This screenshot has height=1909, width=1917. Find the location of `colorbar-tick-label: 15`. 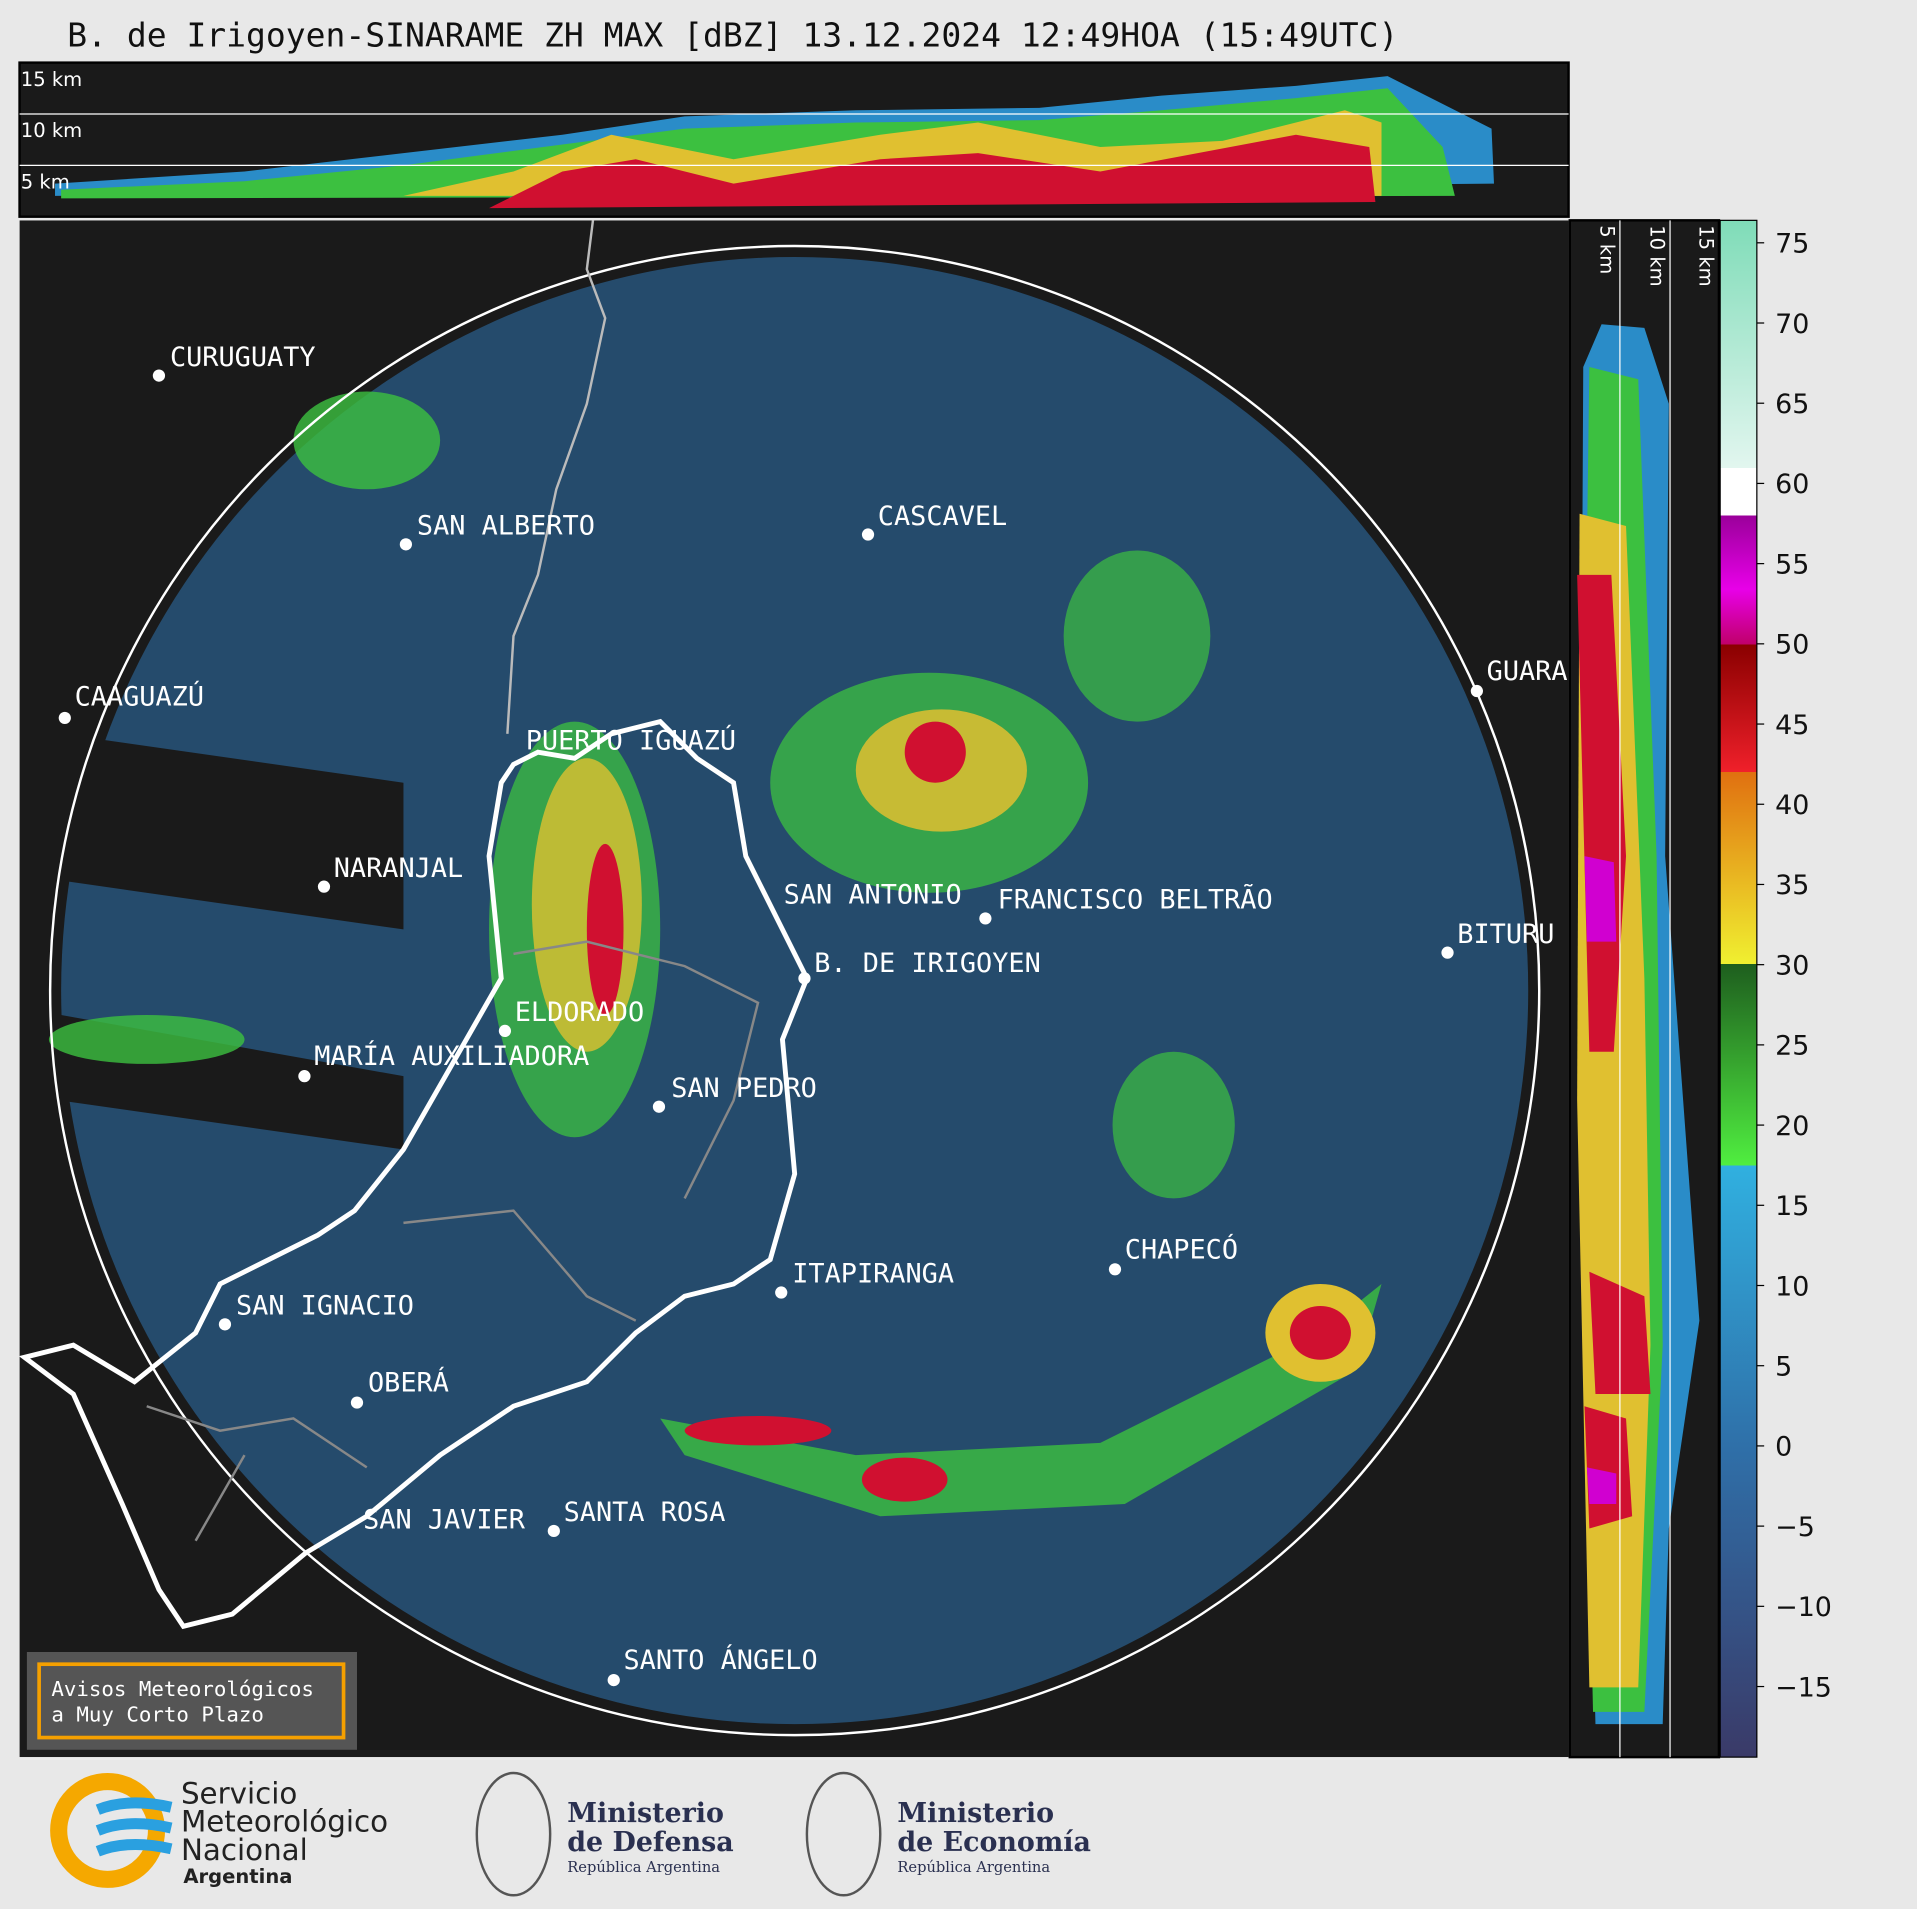

colorbar-tick-label: 15 is located at coordinates (1792, 1206).